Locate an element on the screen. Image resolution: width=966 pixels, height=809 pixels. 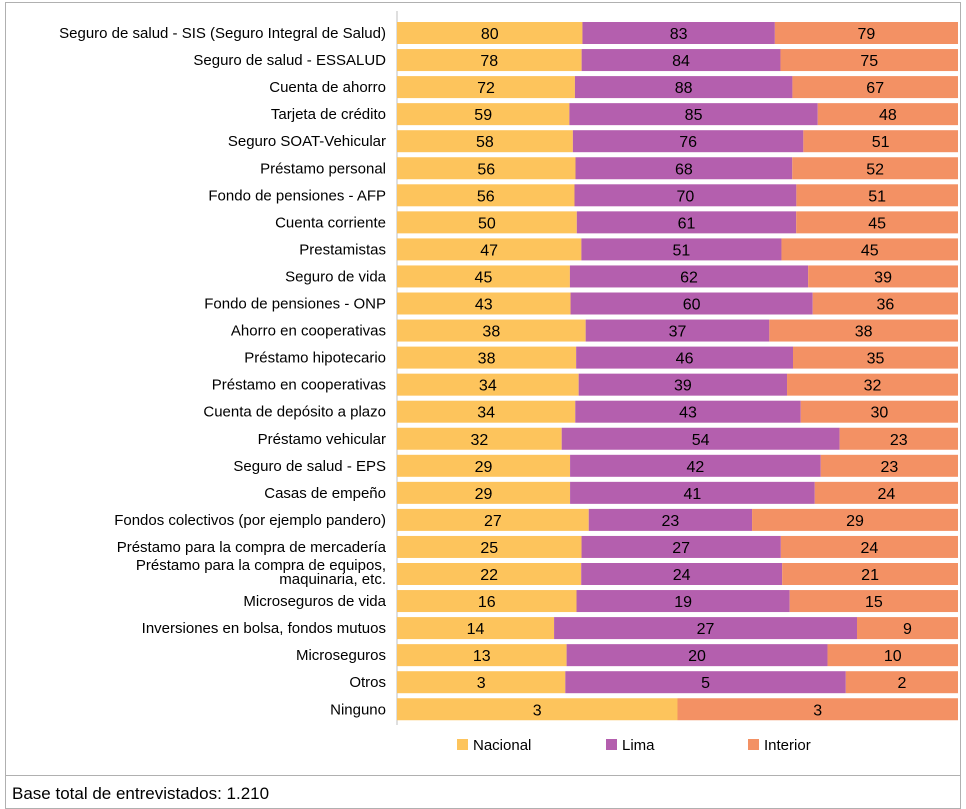
data-label-lima: 23 is located at coordinates (671, 521).